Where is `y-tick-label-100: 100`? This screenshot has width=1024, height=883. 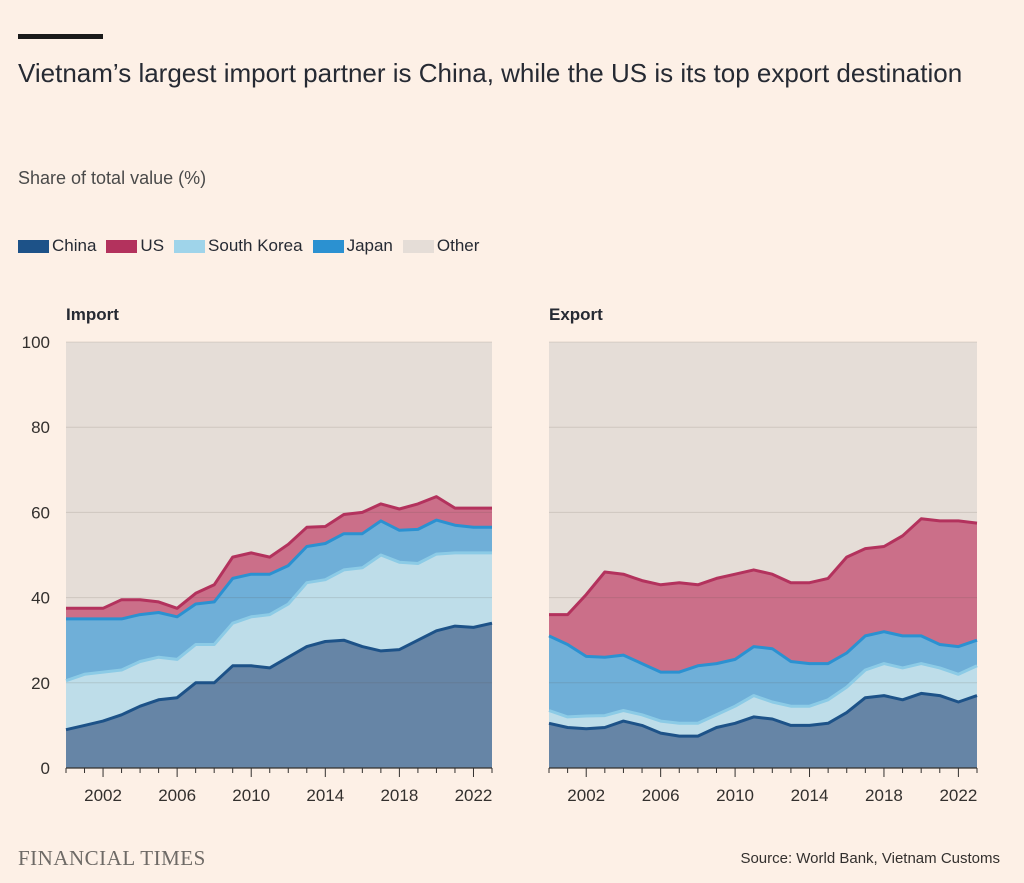 y-tick-label-100: 100 is located at coordinates (36, 342).